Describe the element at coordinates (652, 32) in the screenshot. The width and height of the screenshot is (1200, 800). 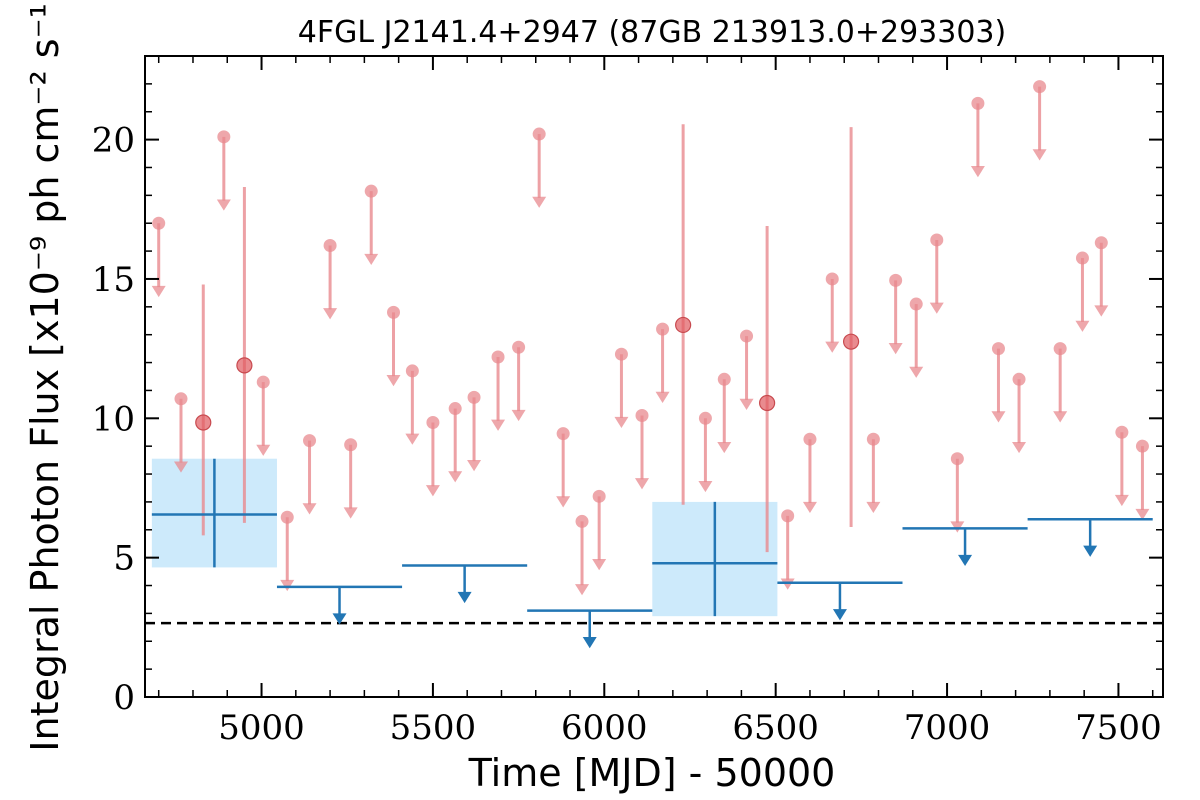
I see `chart-title: 4FGL J2141.4+2947 (87GB 213913.0+293303)` at that location.